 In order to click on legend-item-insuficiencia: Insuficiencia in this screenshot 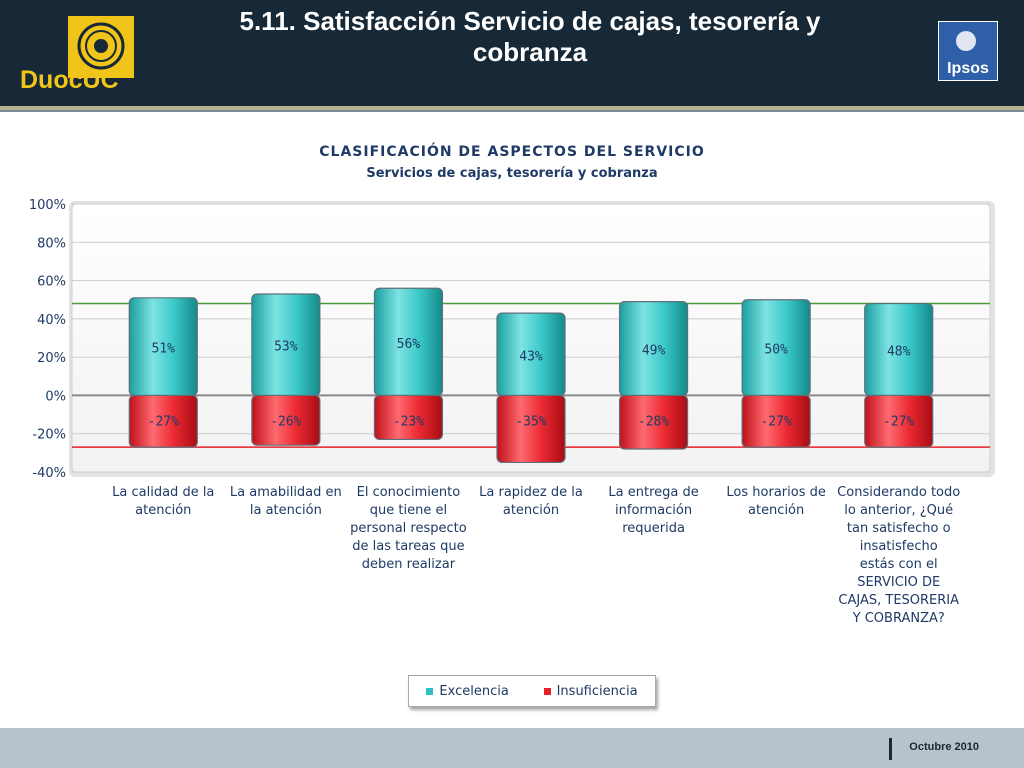, I will do `click(590, 691)`.